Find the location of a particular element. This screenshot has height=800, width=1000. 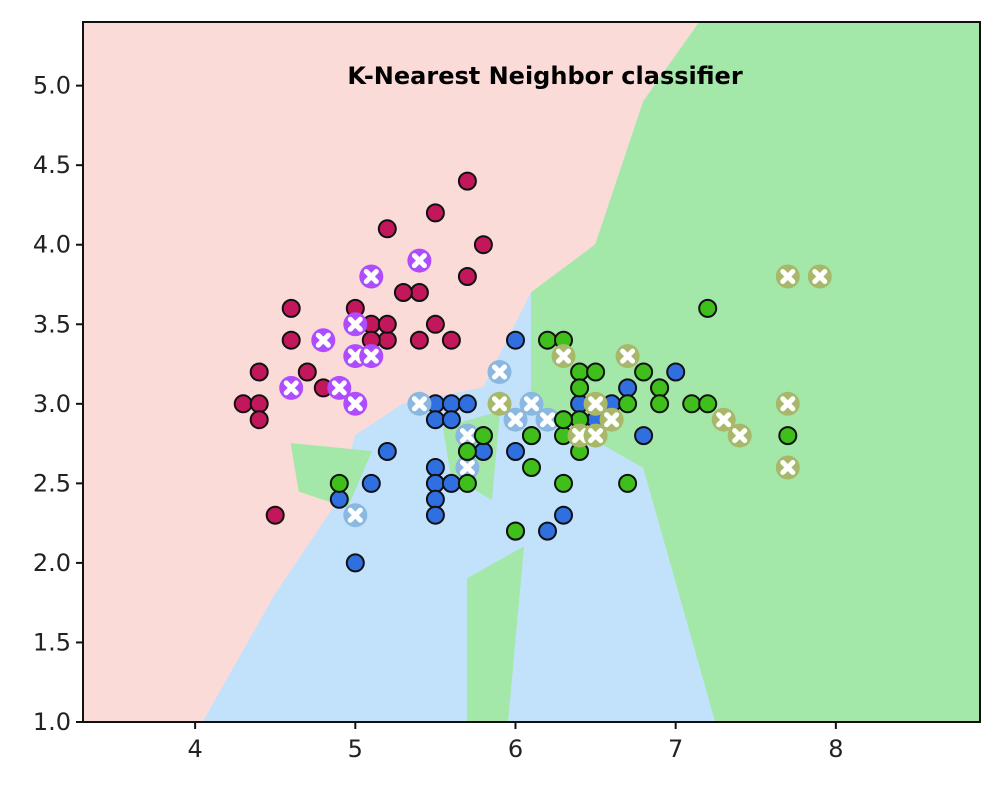

x-tick-label: 7 is located at coordinates (675, 749).